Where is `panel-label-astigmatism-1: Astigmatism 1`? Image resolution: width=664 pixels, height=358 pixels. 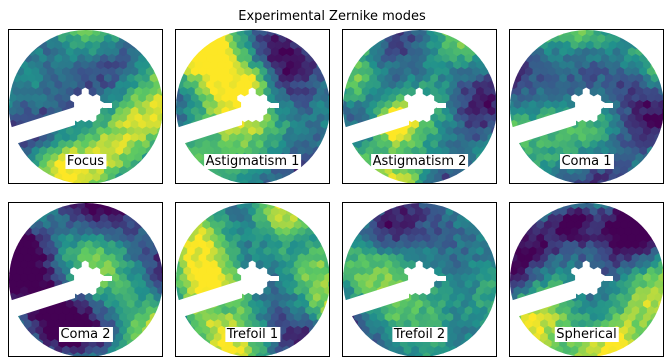
panel-label-astigmatism-1: Astigmatism 1 is located at coordinates (252, 161).